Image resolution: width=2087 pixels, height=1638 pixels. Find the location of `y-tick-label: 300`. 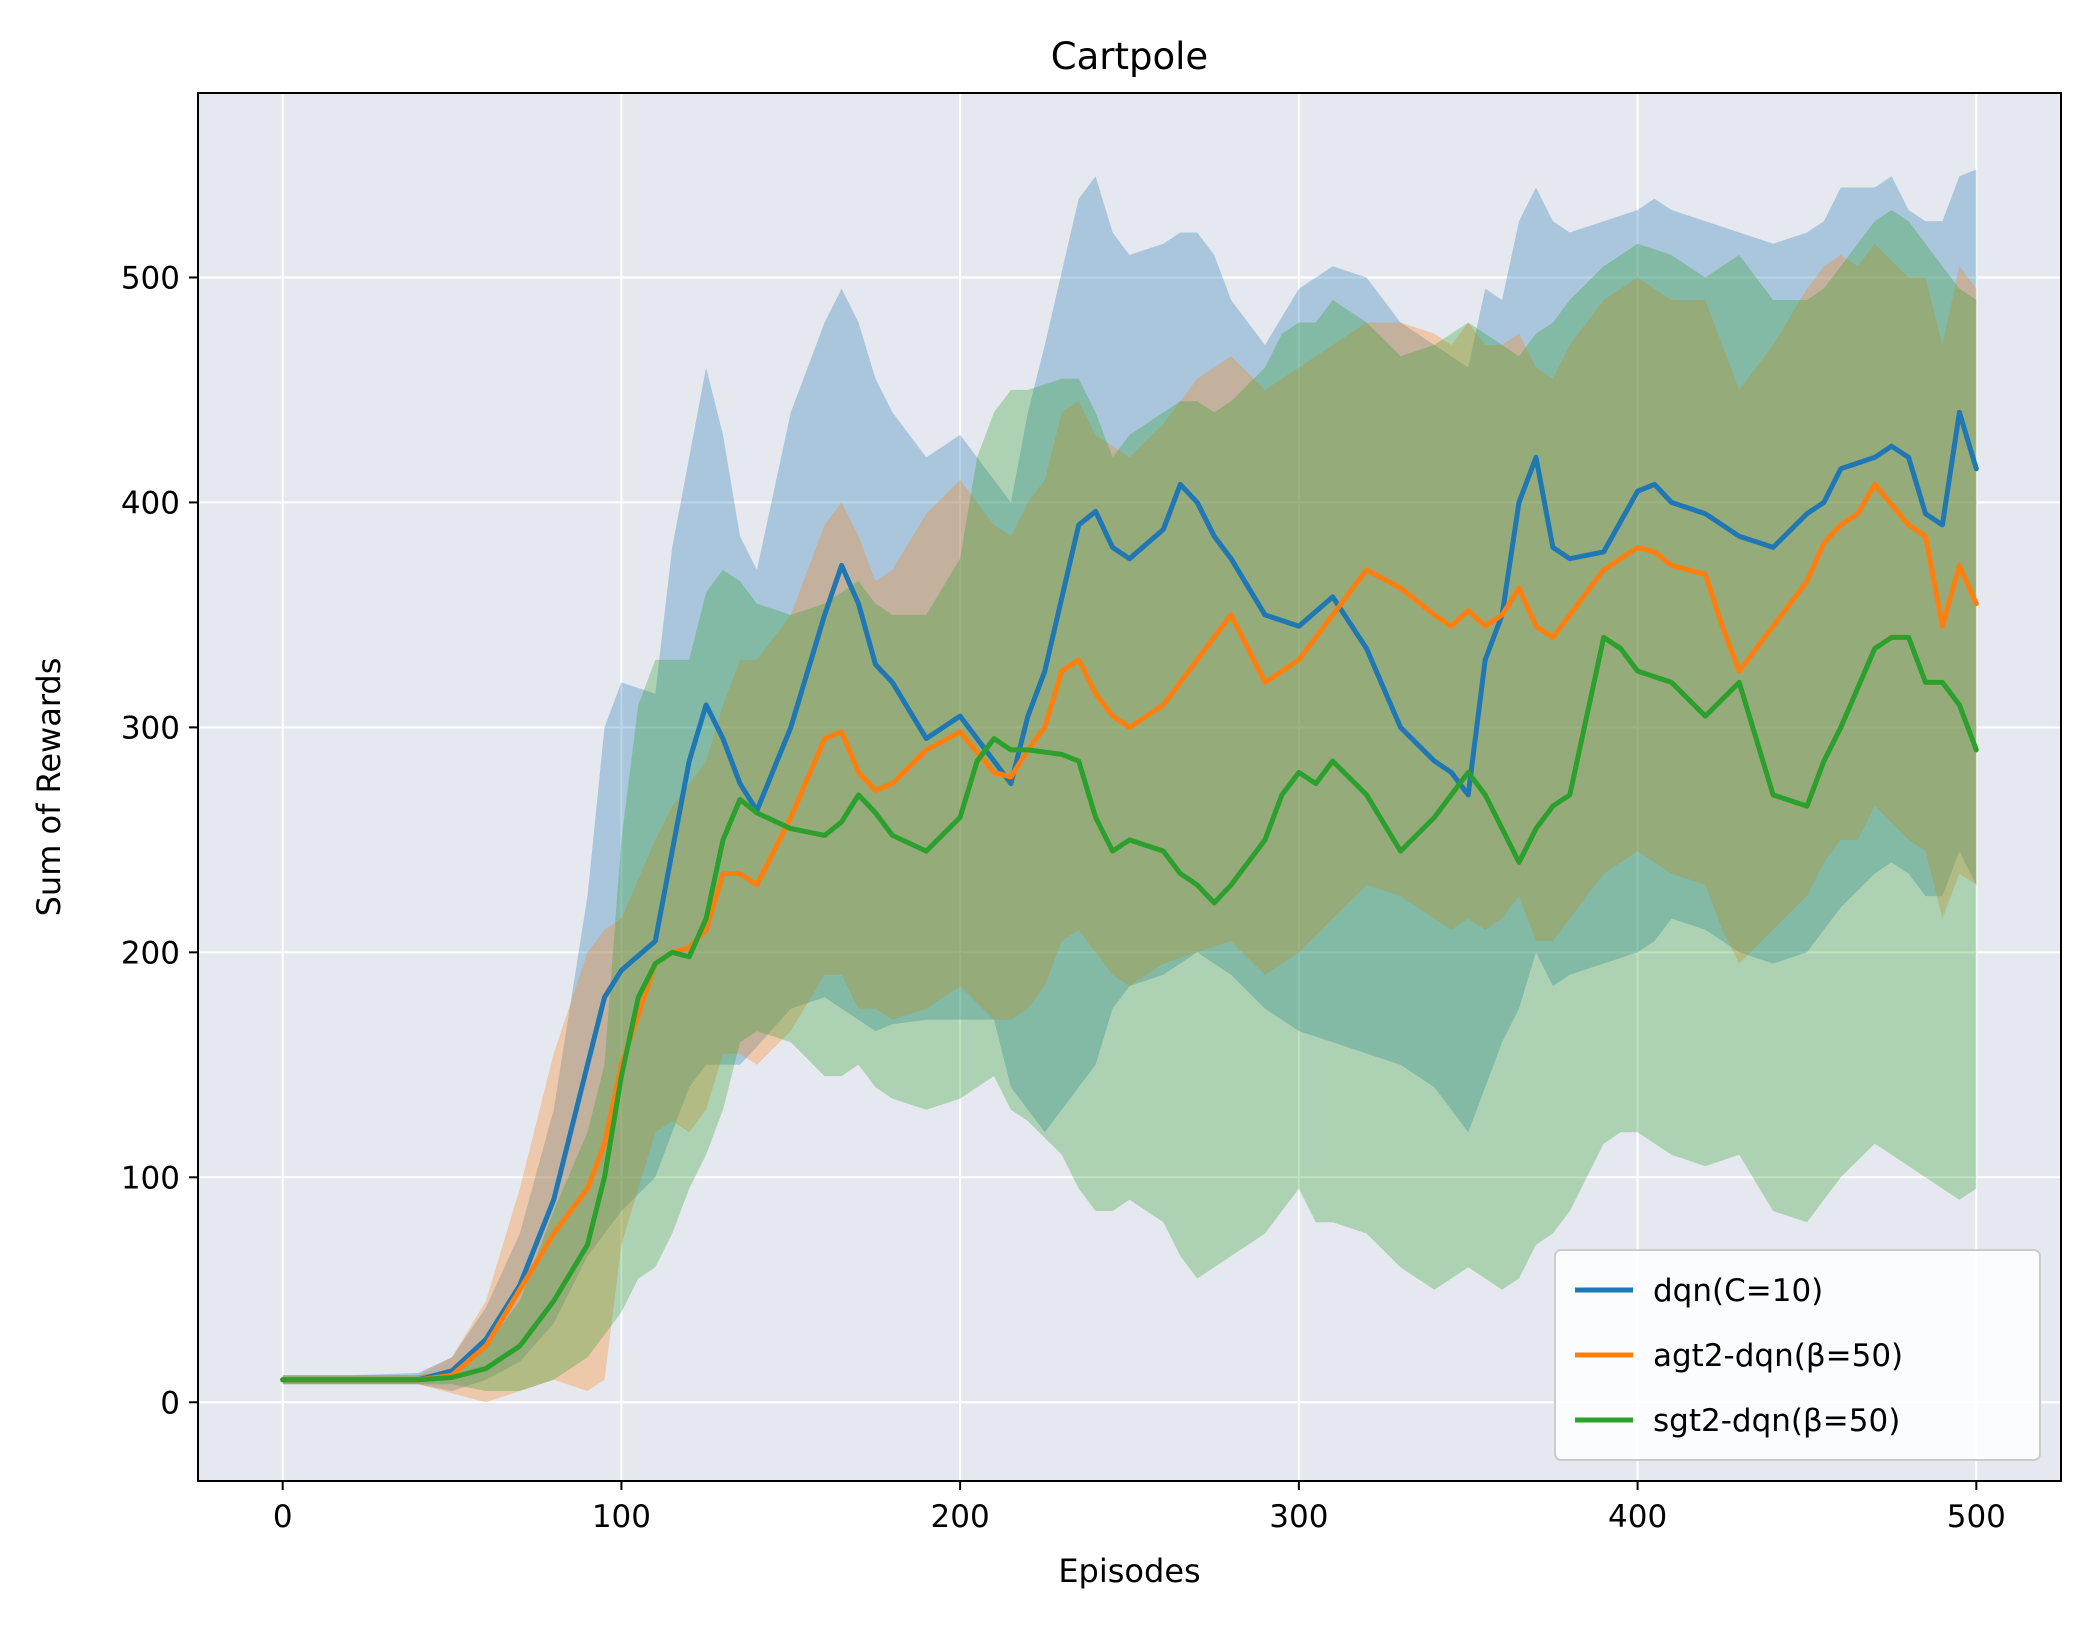

y-tick-label: 300 is located at coordinates (150, 728).